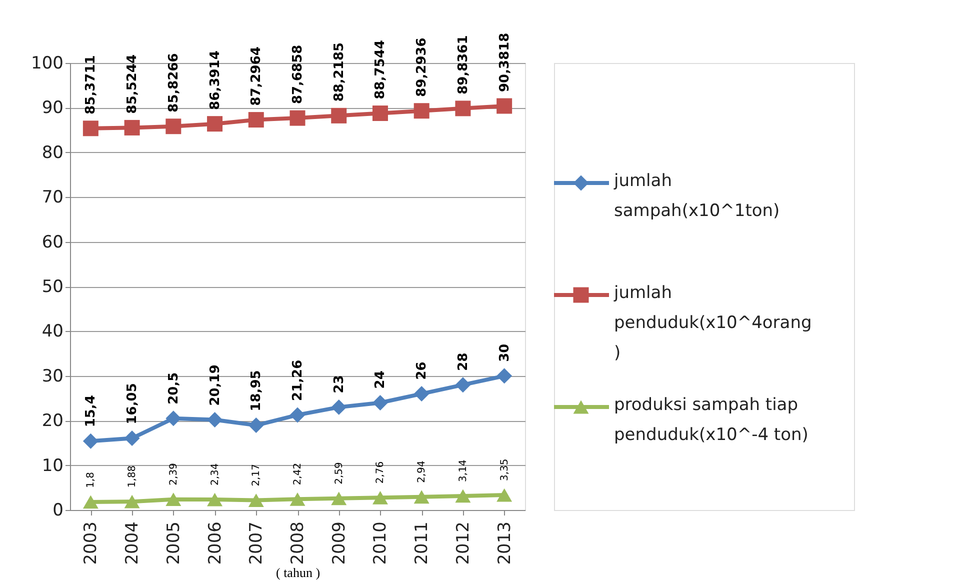  What do you see at coordinates (91, 411) in the screenshot?
I see `data-label: 15,4` at bounding box center [91, 411].